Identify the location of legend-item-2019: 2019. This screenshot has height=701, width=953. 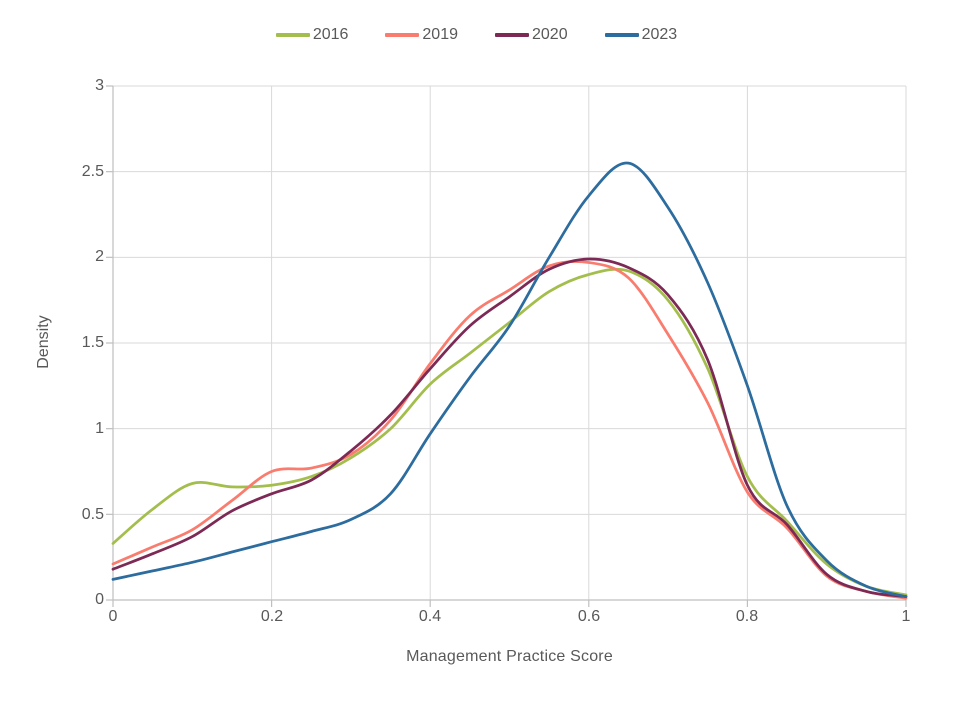
(421, 35).